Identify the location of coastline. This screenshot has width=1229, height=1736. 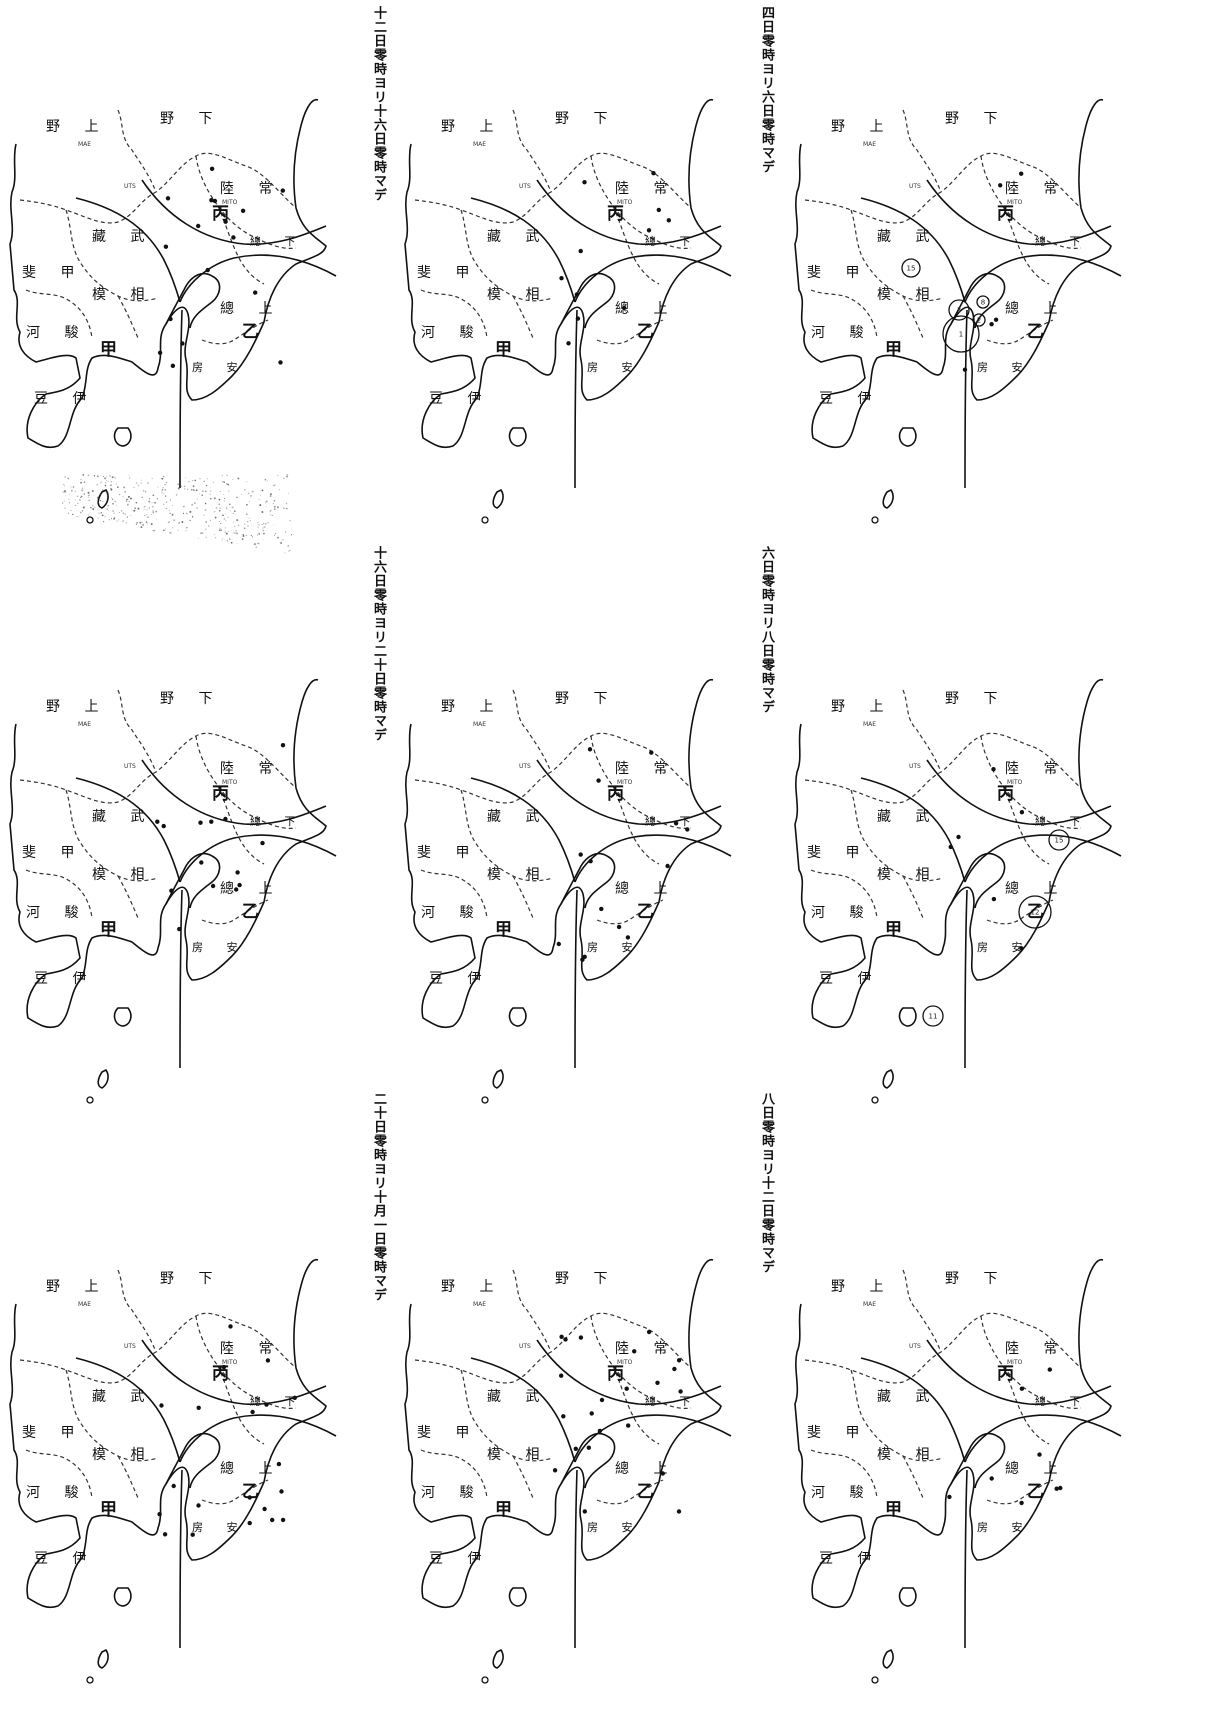
(563, 853).